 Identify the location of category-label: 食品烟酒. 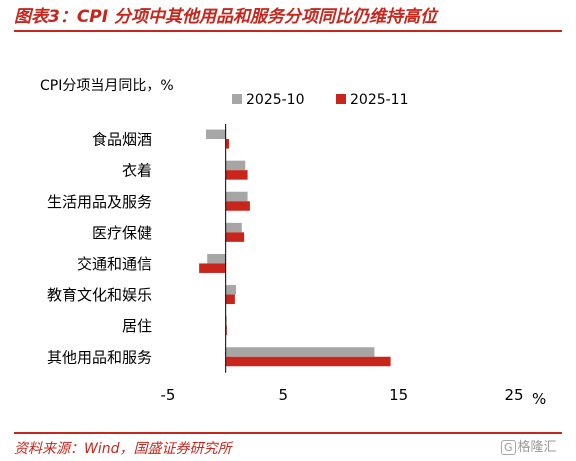
(122, 140).